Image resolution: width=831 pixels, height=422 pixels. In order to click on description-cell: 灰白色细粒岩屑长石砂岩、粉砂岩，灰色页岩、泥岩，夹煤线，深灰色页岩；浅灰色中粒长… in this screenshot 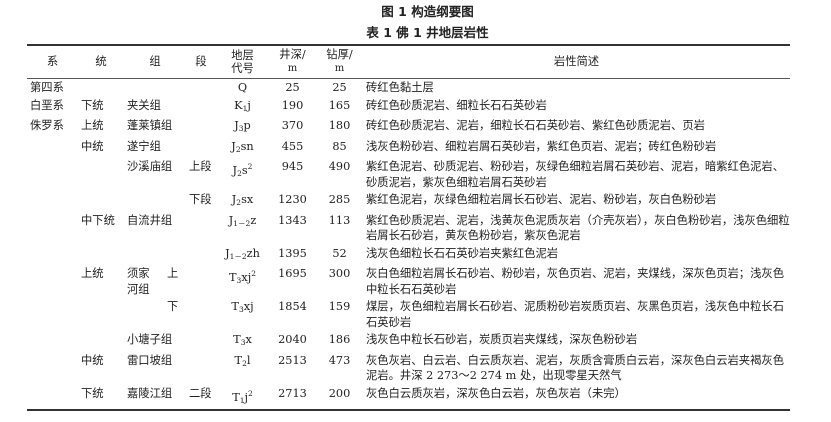, I will do `click(575, 281)`.